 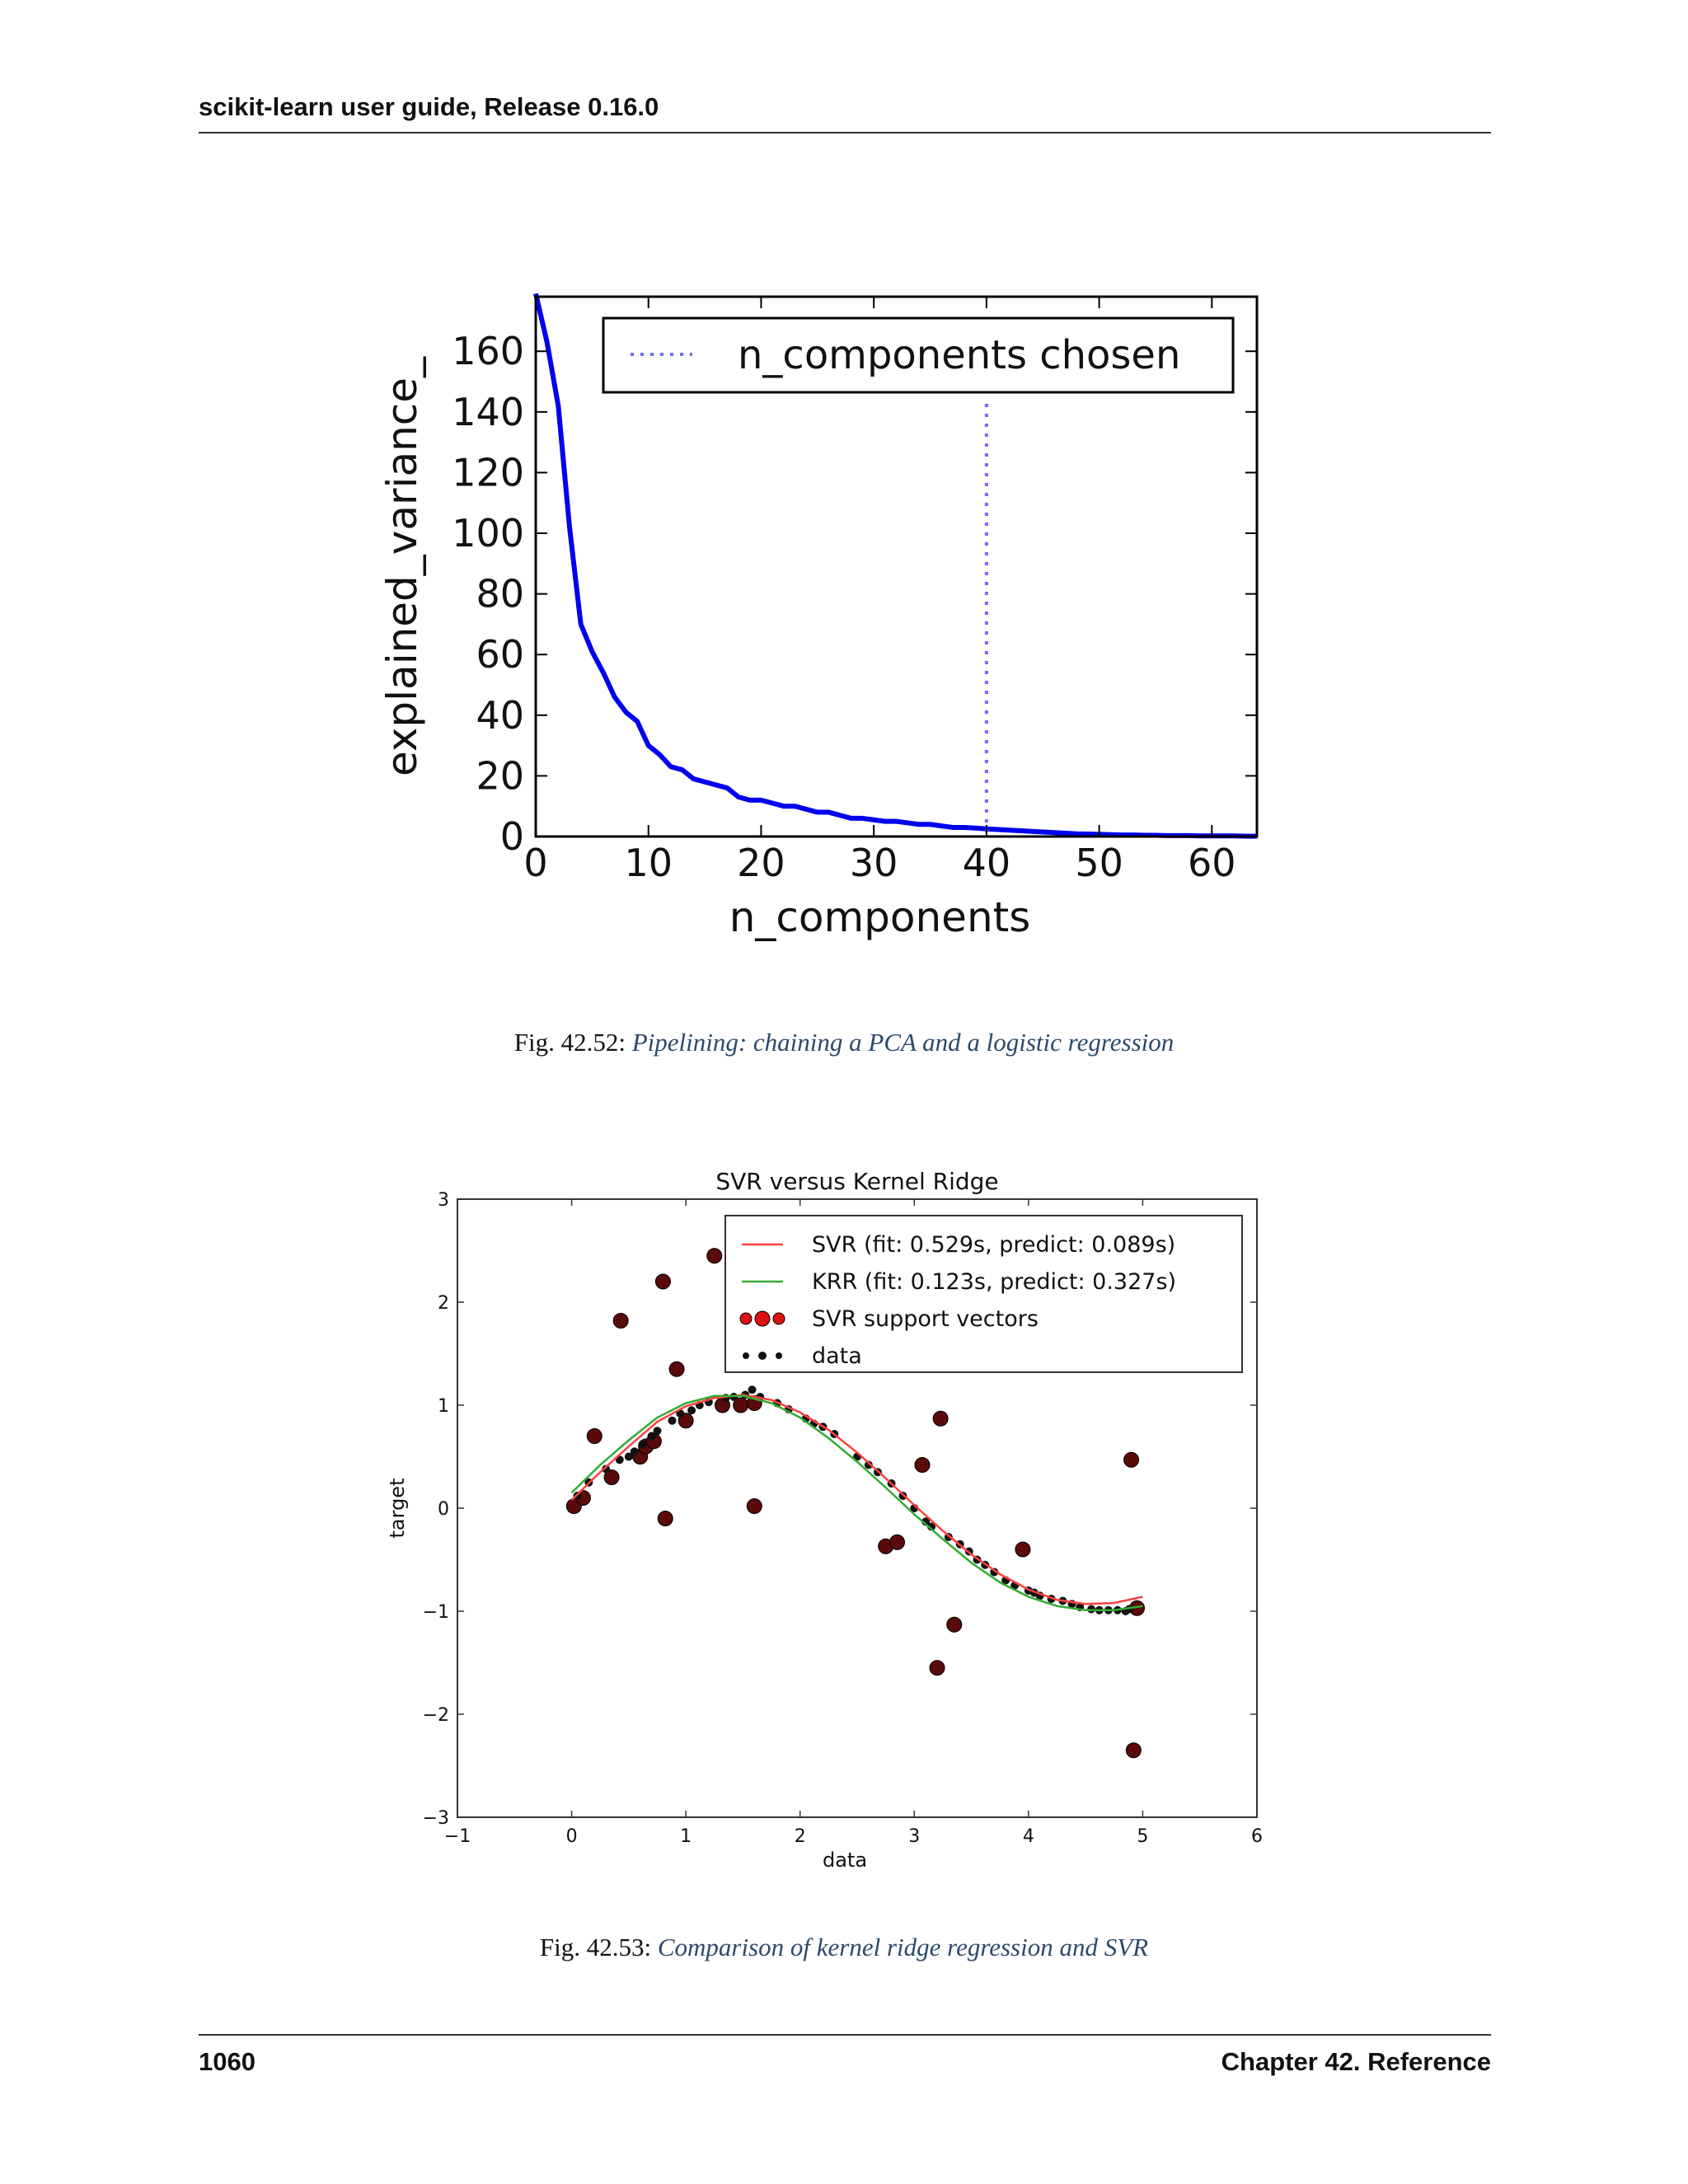 I want to click on x-axis-label: data, so click(x=845, y=1860).